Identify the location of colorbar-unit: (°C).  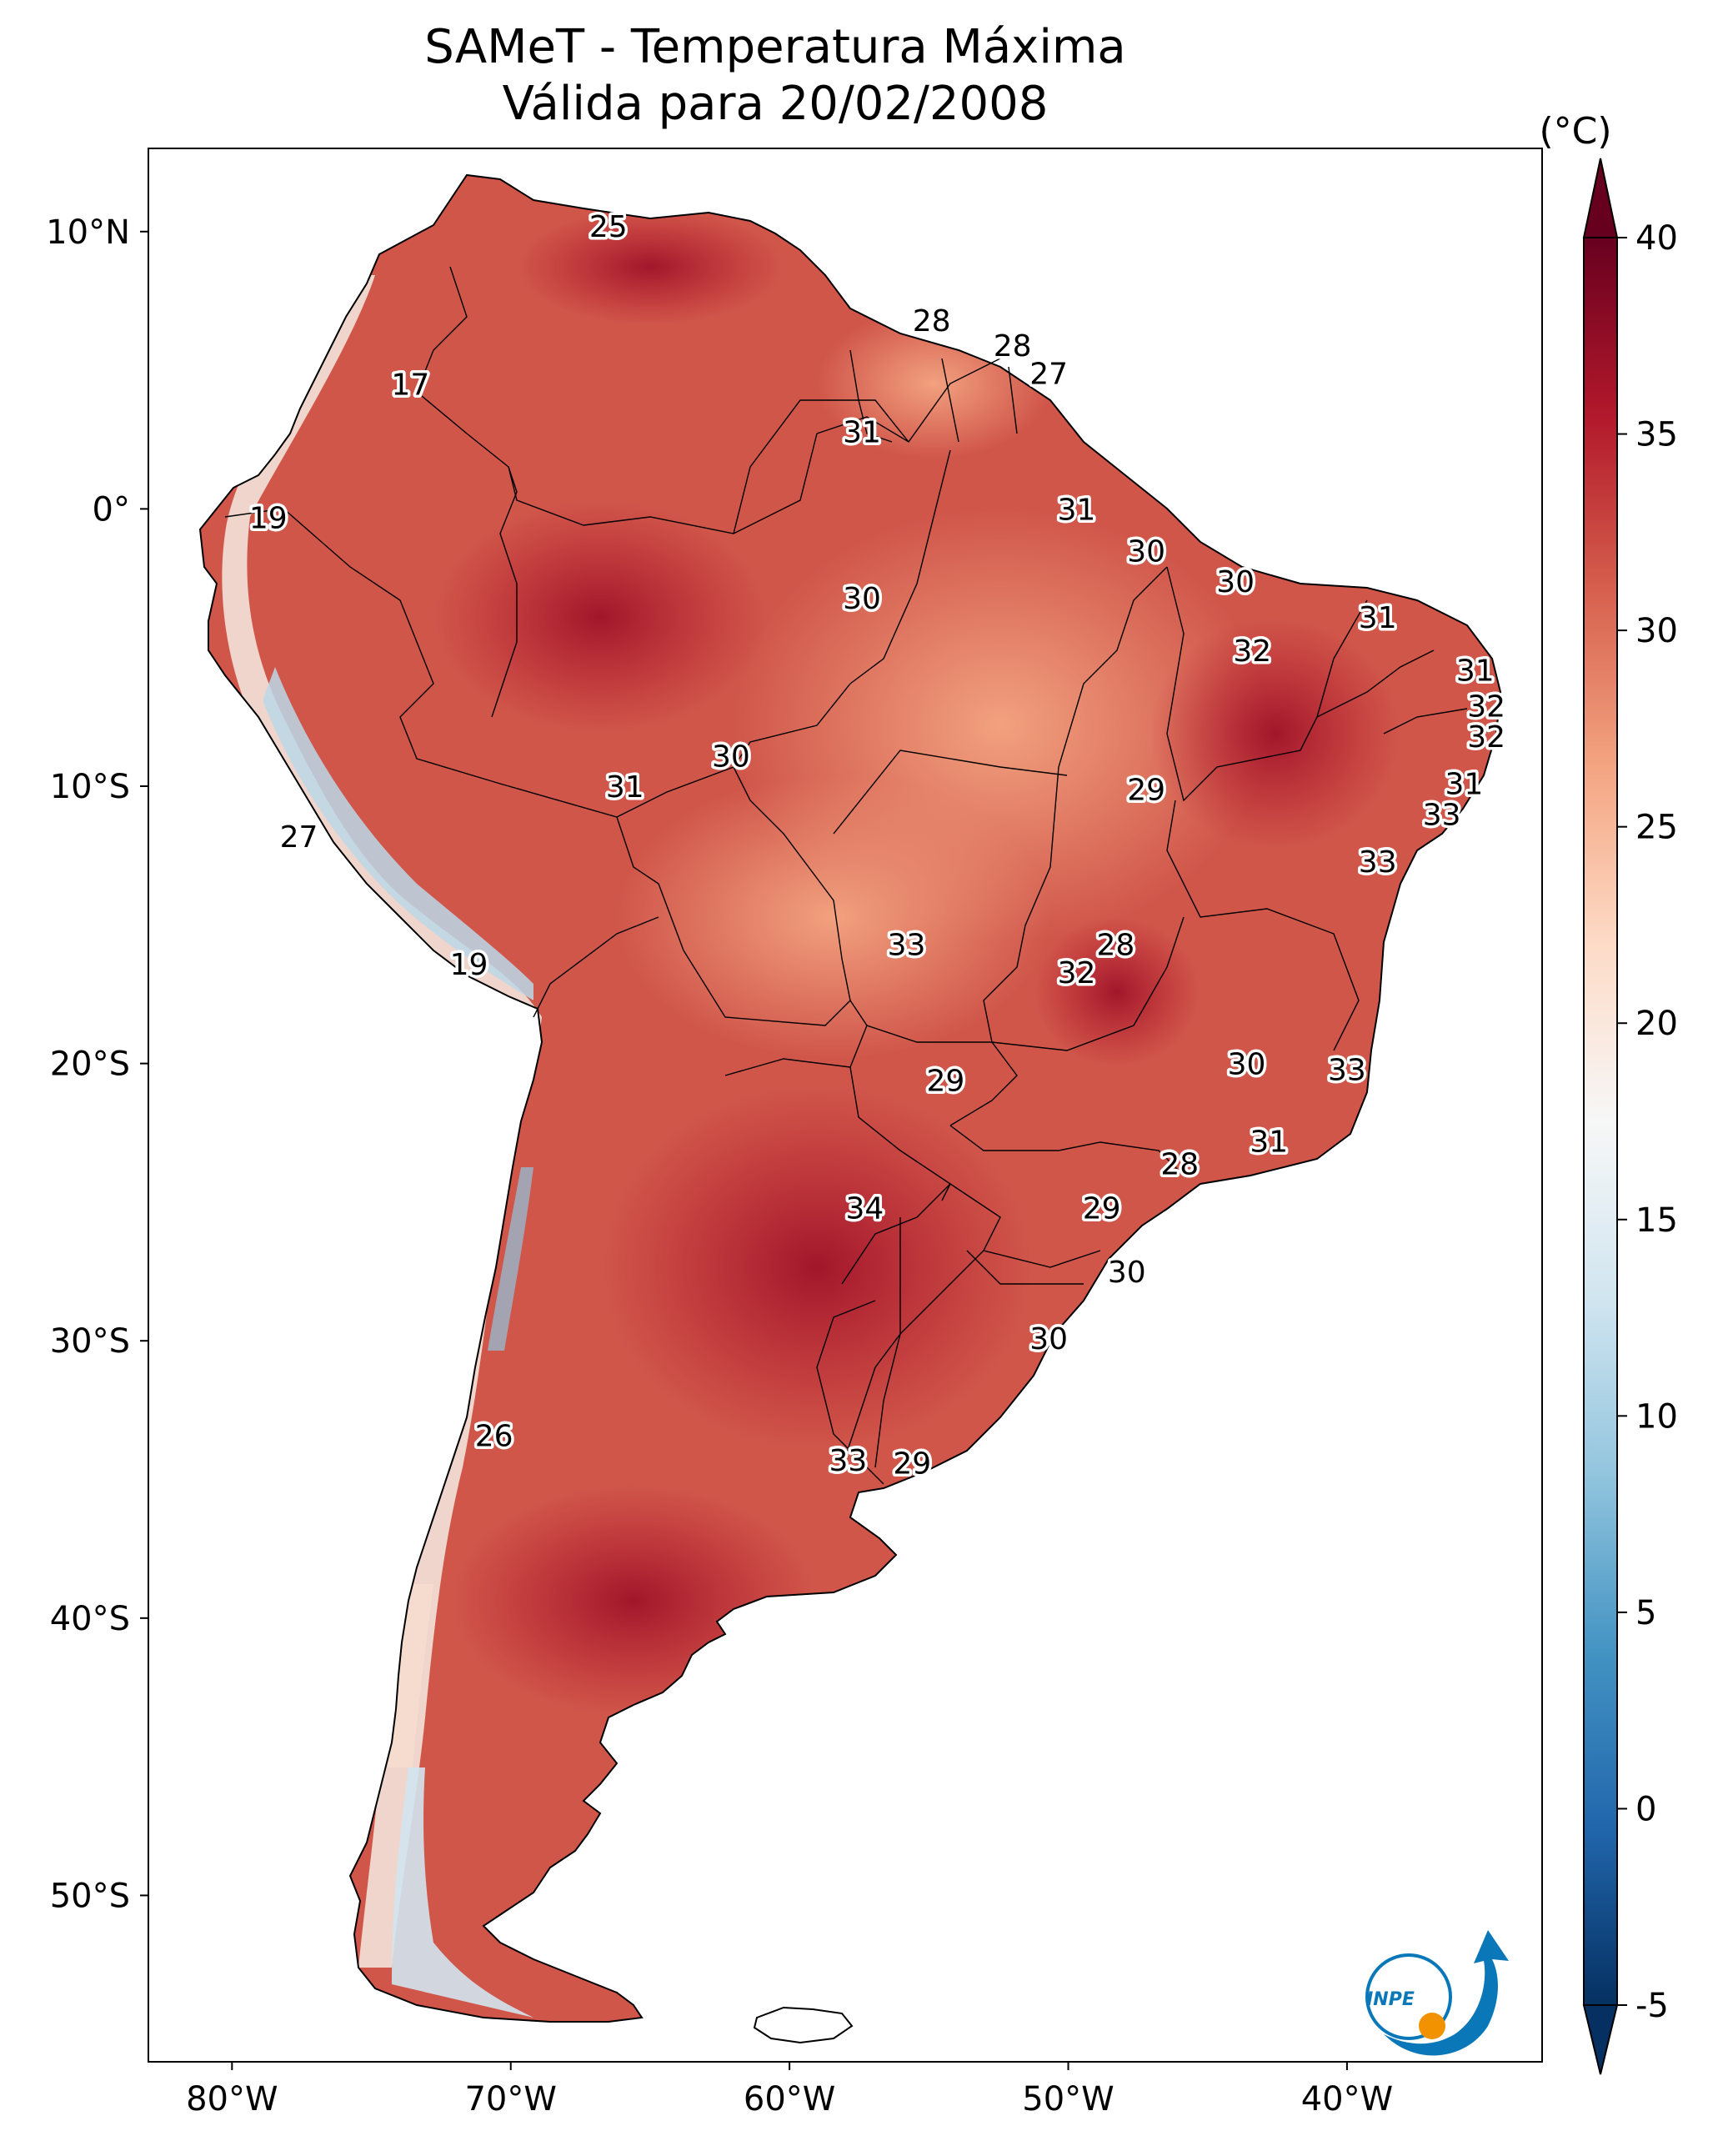
(1575, 131).